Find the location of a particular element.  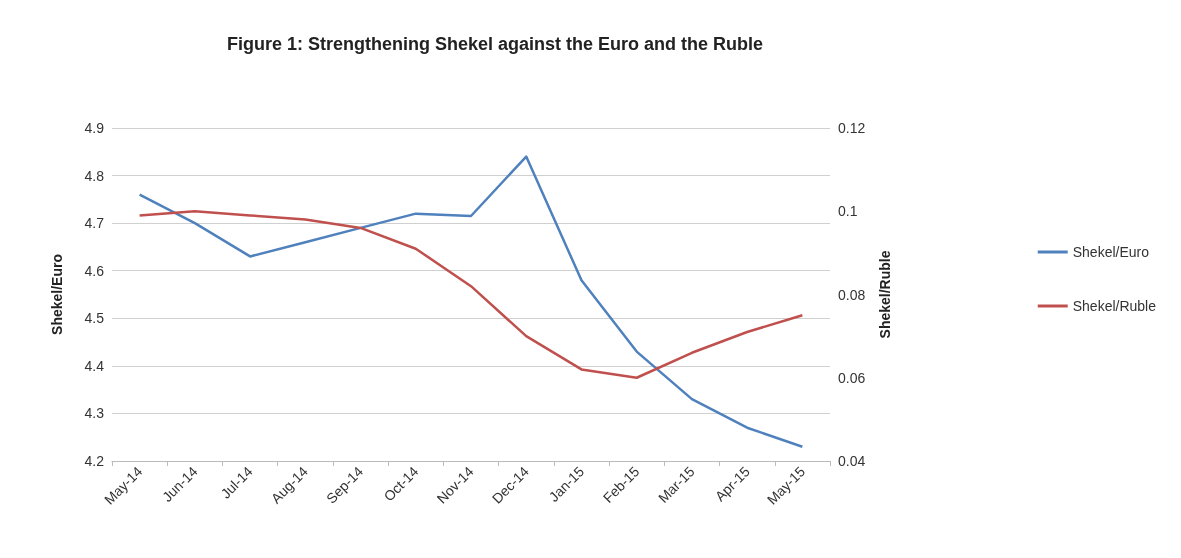

y2-tick-label: 0.1 is located at coordinates (848, 211).